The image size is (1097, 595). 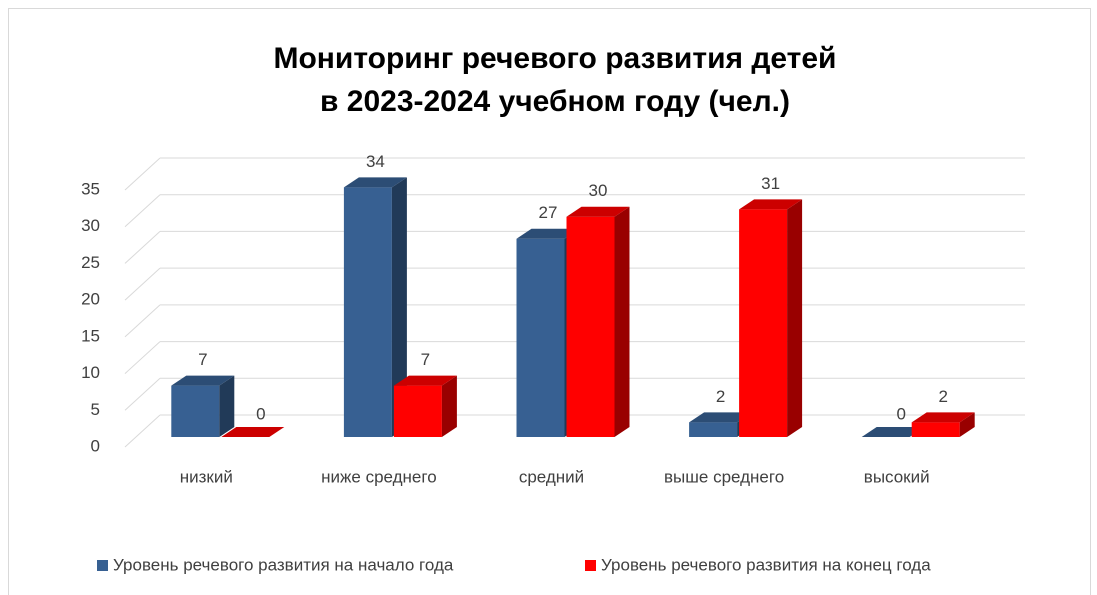 I want to click on y-tick-label: 35, so click(x=90, y=188).